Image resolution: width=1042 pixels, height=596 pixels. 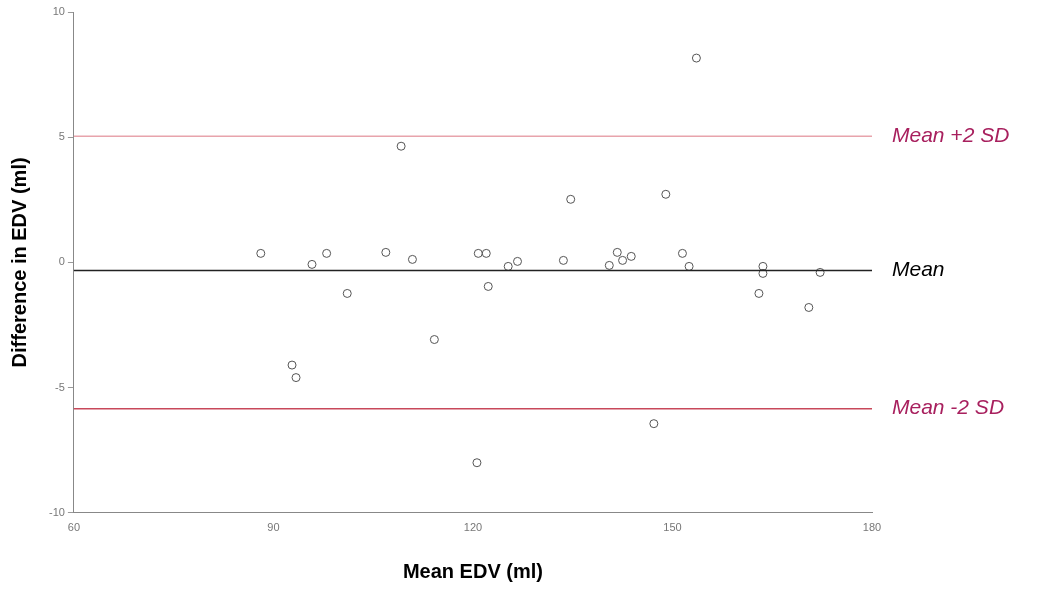 What do you see at coordinates (918, 269) in the screenshot?
I see `ref-line-label: Mean` at bounding box center [918, 269].